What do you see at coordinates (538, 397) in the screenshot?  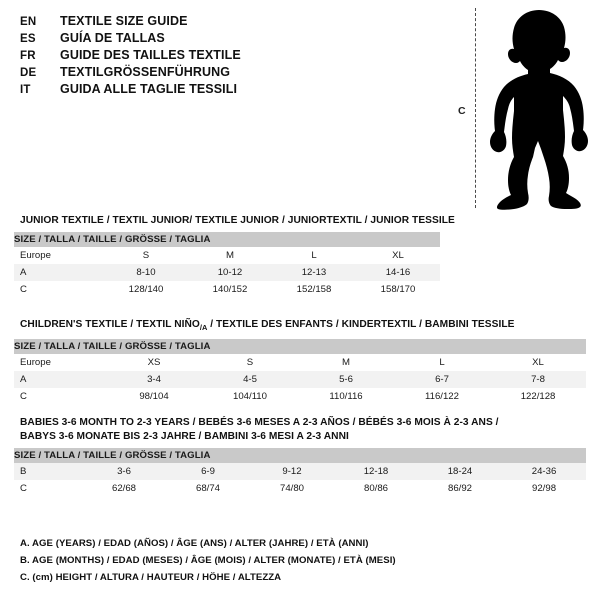 I see `cell: 122/128` at bounding box center [538, 397].